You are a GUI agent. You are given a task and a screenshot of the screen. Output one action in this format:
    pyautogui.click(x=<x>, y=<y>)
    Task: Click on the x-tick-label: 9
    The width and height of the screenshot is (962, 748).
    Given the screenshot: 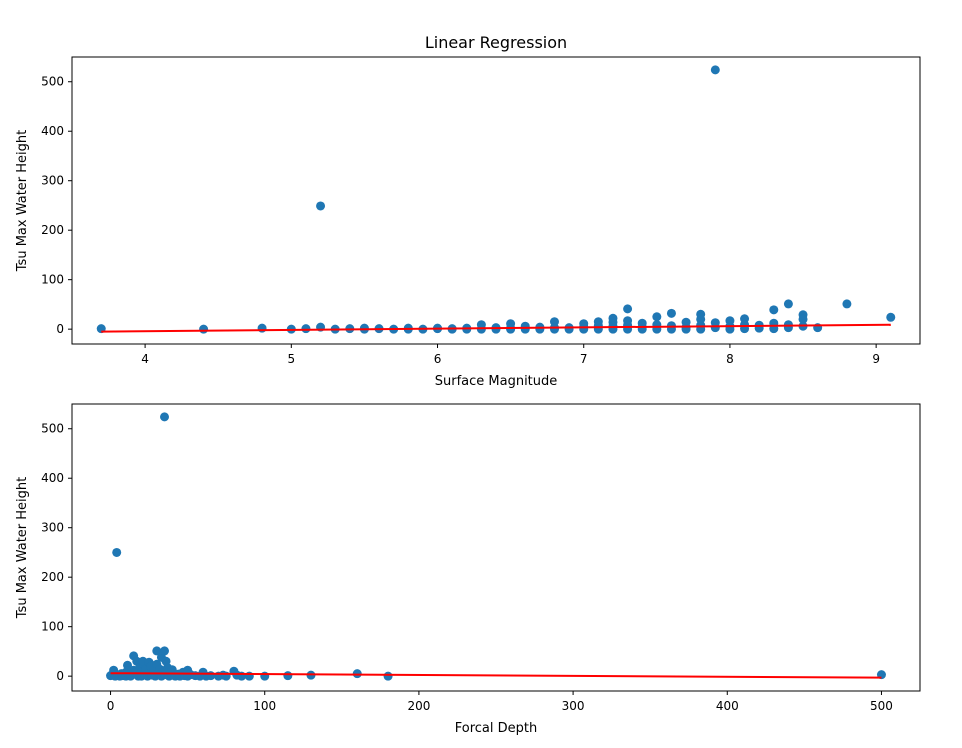 What is the action you would take?
    pyautogui.click(x=876, y=359)
    